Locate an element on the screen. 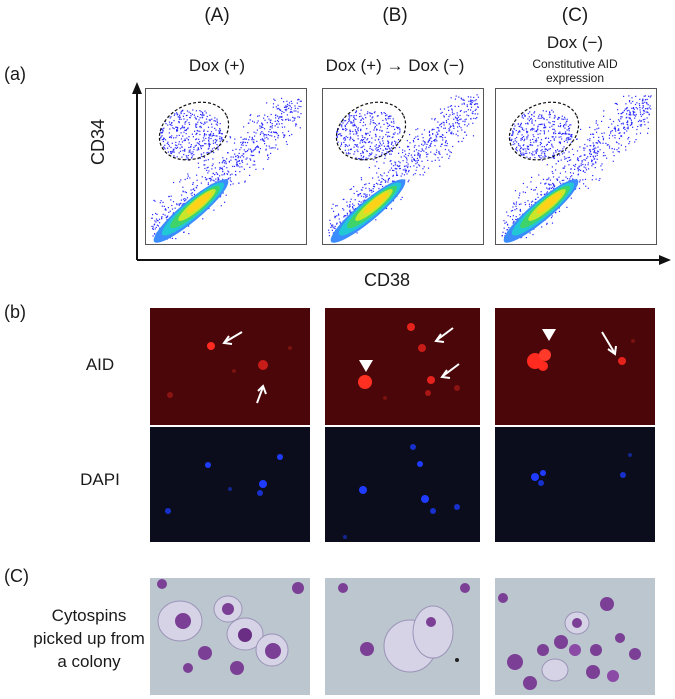  cytospin-image-c is located at coordinates (575, 636).